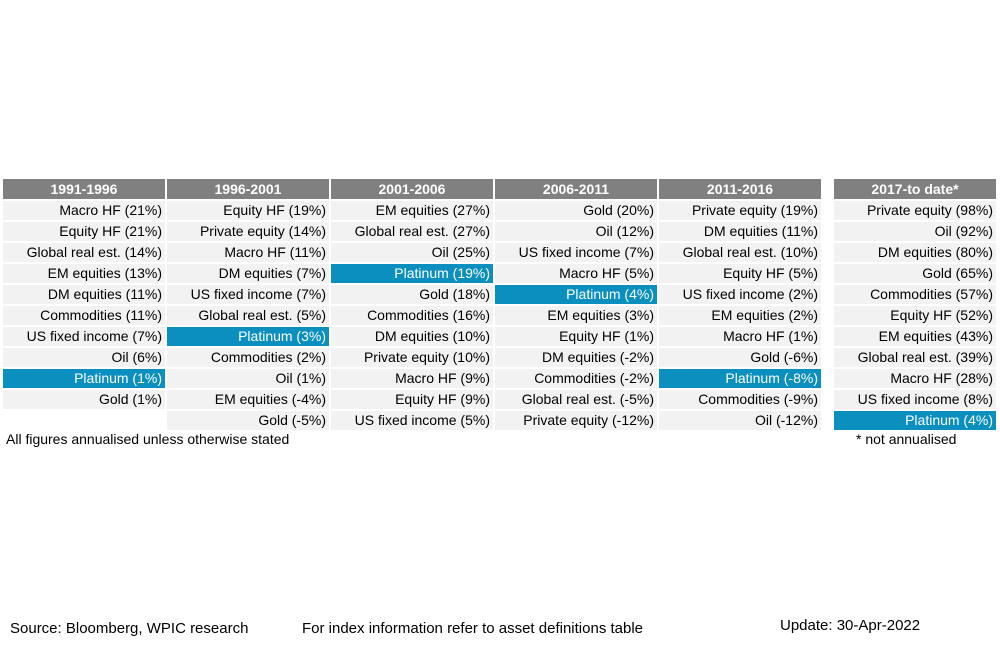  I want to click on platinum-cell: Platinum (3%), so click(248, 336).